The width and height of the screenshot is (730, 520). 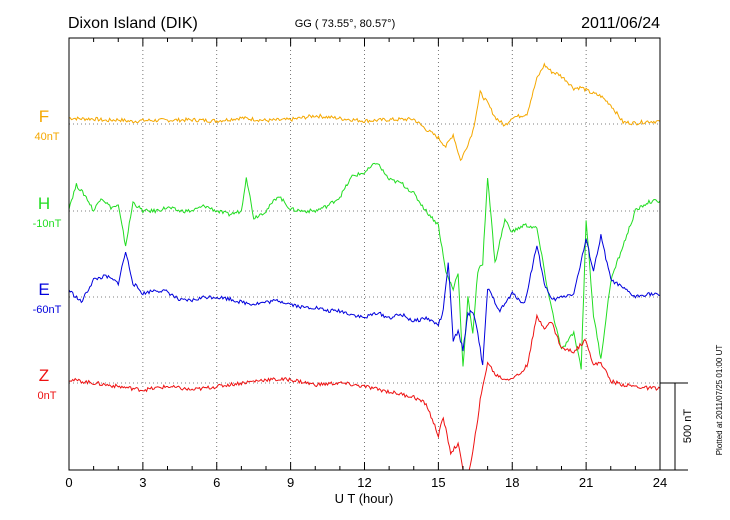 What do you see at coordinates (290, 482) in the screenshot?
I see `x-tick-label: 9` at bounding box center [290, 482].